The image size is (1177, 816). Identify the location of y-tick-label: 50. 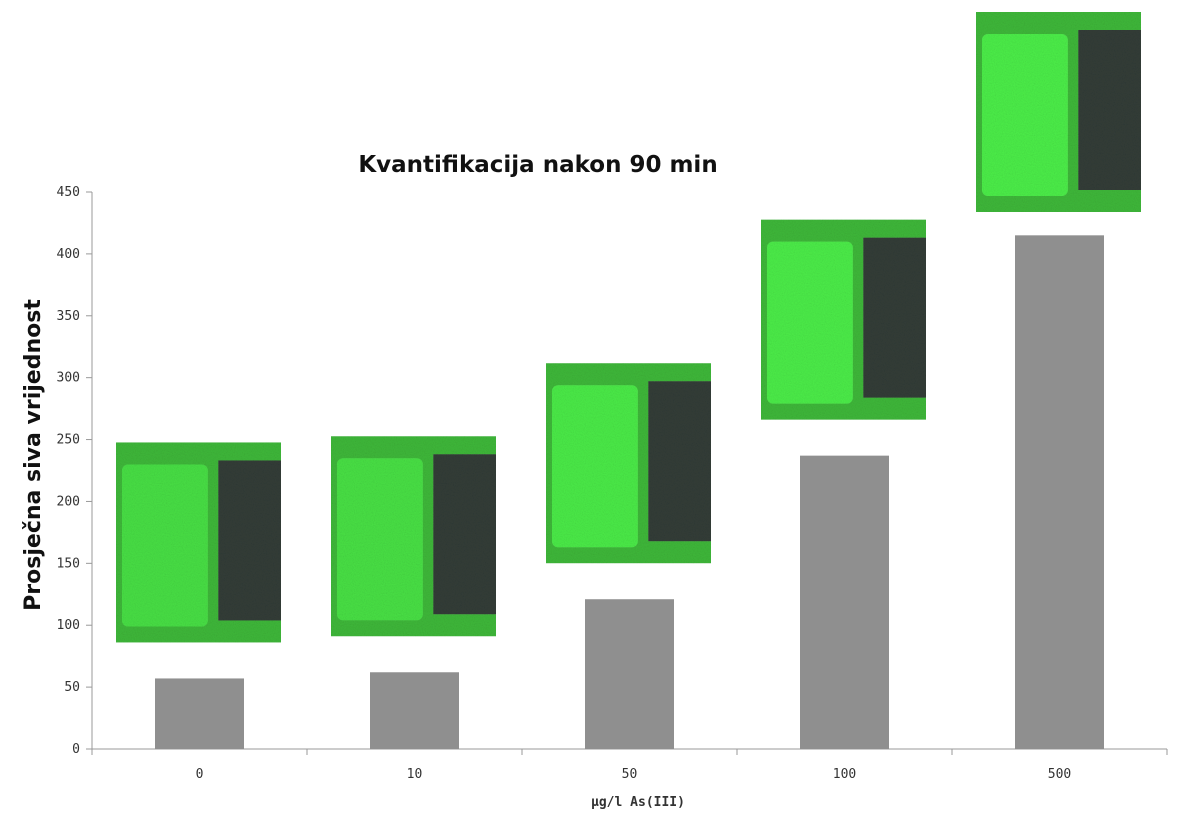
(72, 687).